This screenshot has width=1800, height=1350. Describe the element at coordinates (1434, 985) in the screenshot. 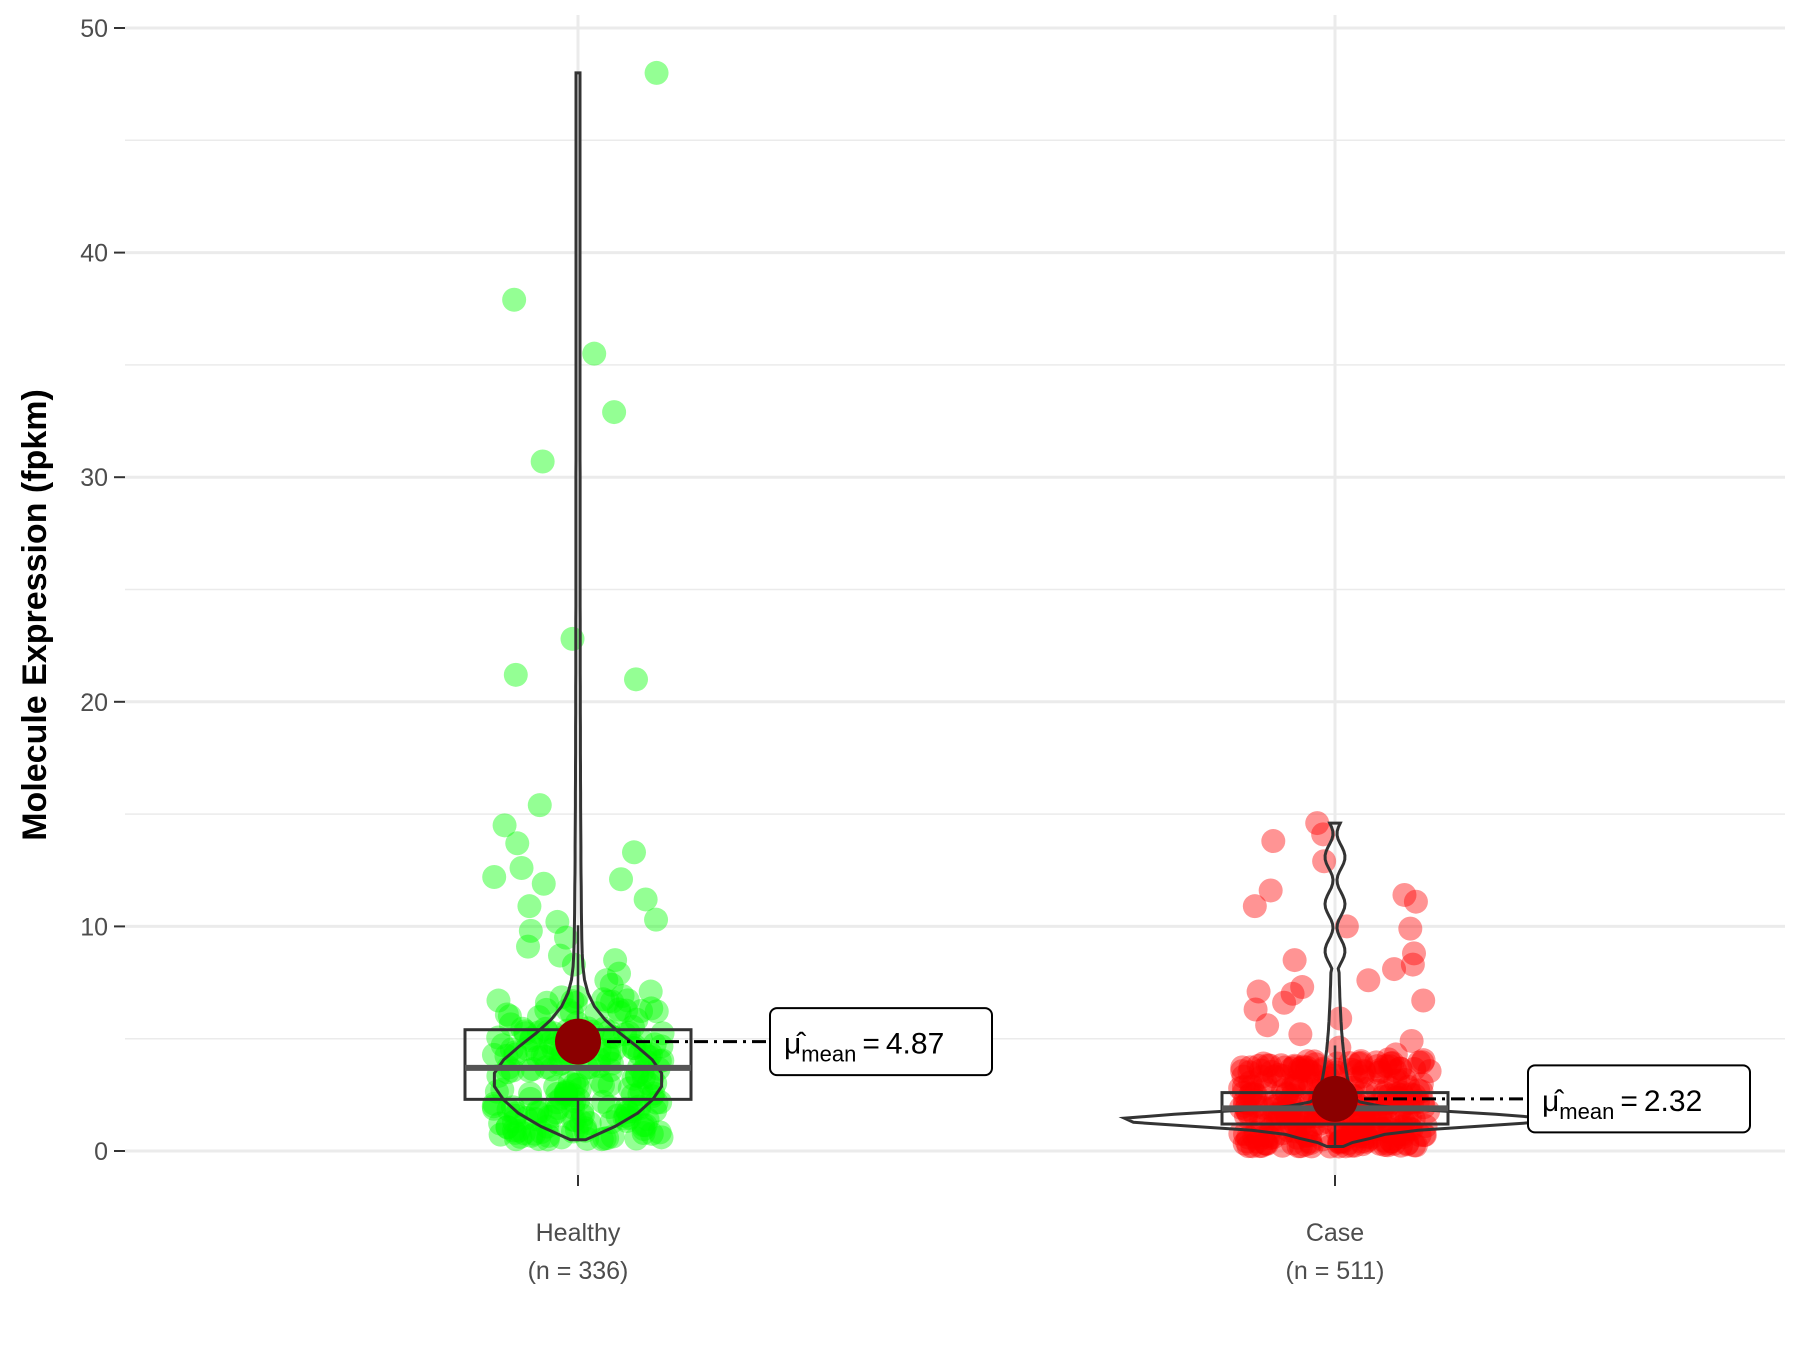

I see `group-case: μ̂mean = 2.32` at that location.